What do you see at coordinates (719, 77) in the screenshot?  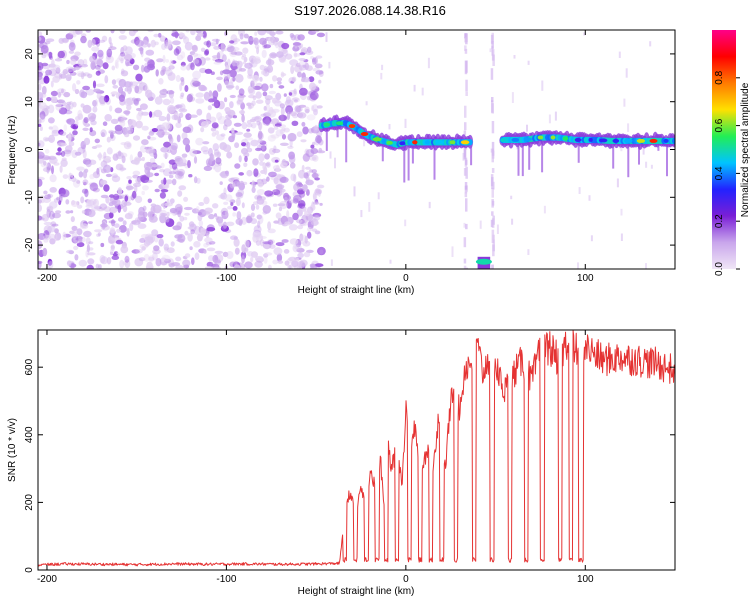 I see `colorbar-tick-label: 0.8` at bounding box center [719, 77].